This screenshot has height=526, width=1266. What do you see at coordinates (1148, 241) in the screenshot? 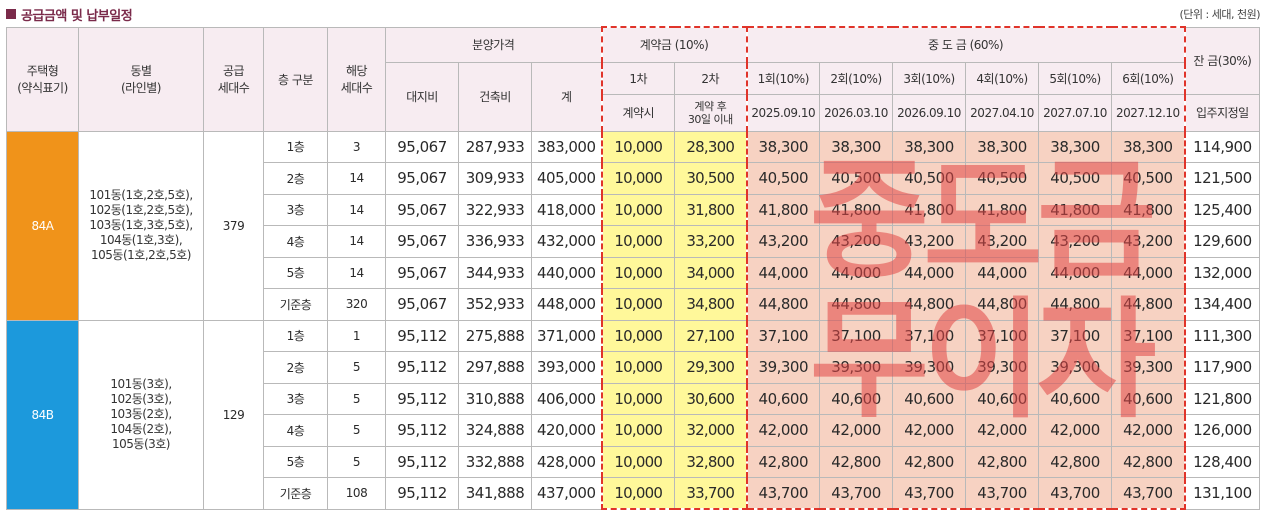
I see `interim-6-cell: 43,200` at bounding box center [1148, 241].